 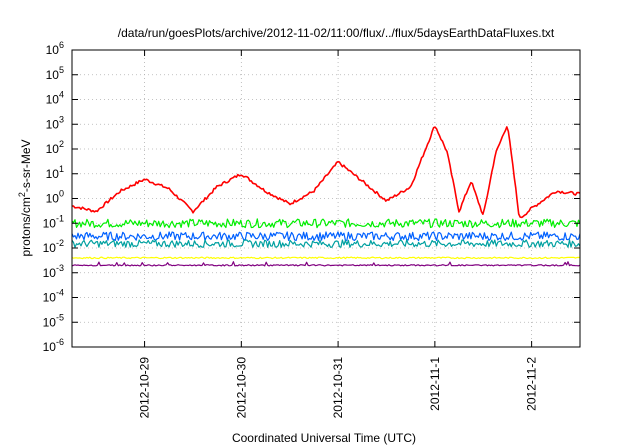 I want to click on y-tick-exponent: -4, so click(x=60, y=293).